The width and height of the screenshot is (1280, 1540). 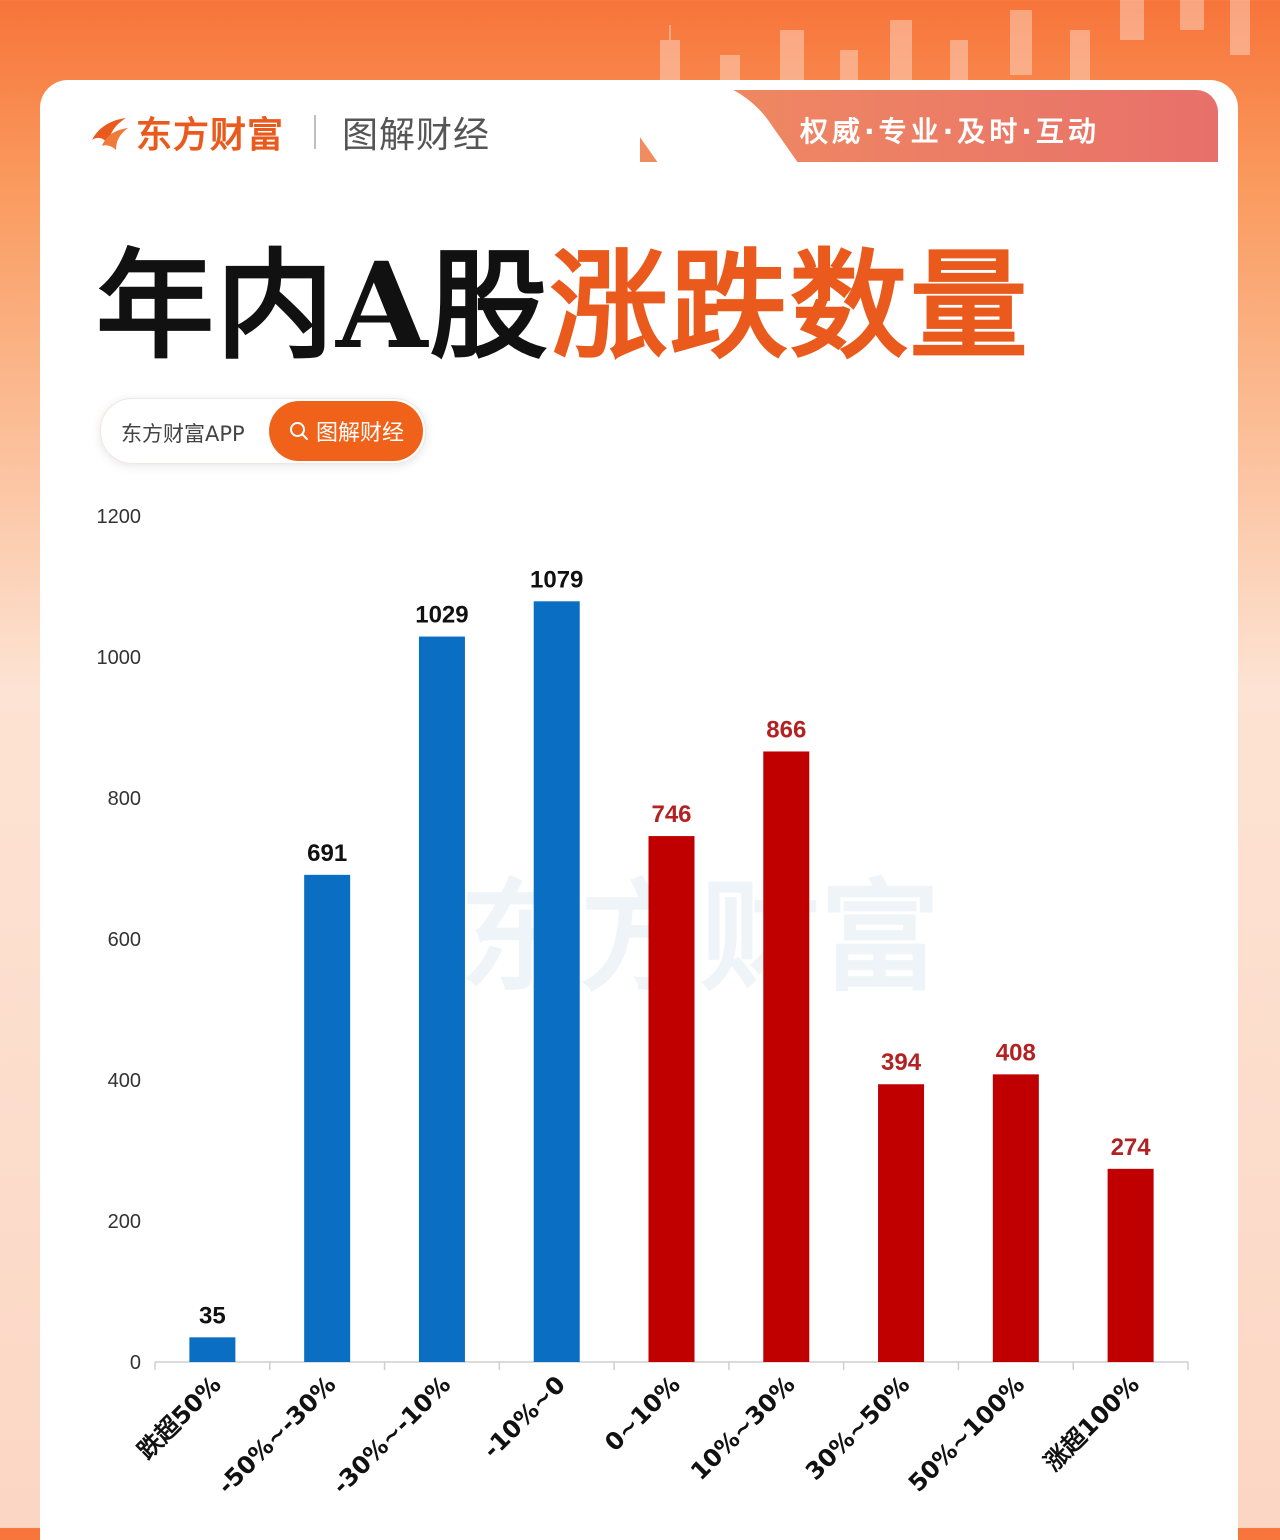 I want to click on x-tick-label: -10%~0, so click(x=523, y=1416).